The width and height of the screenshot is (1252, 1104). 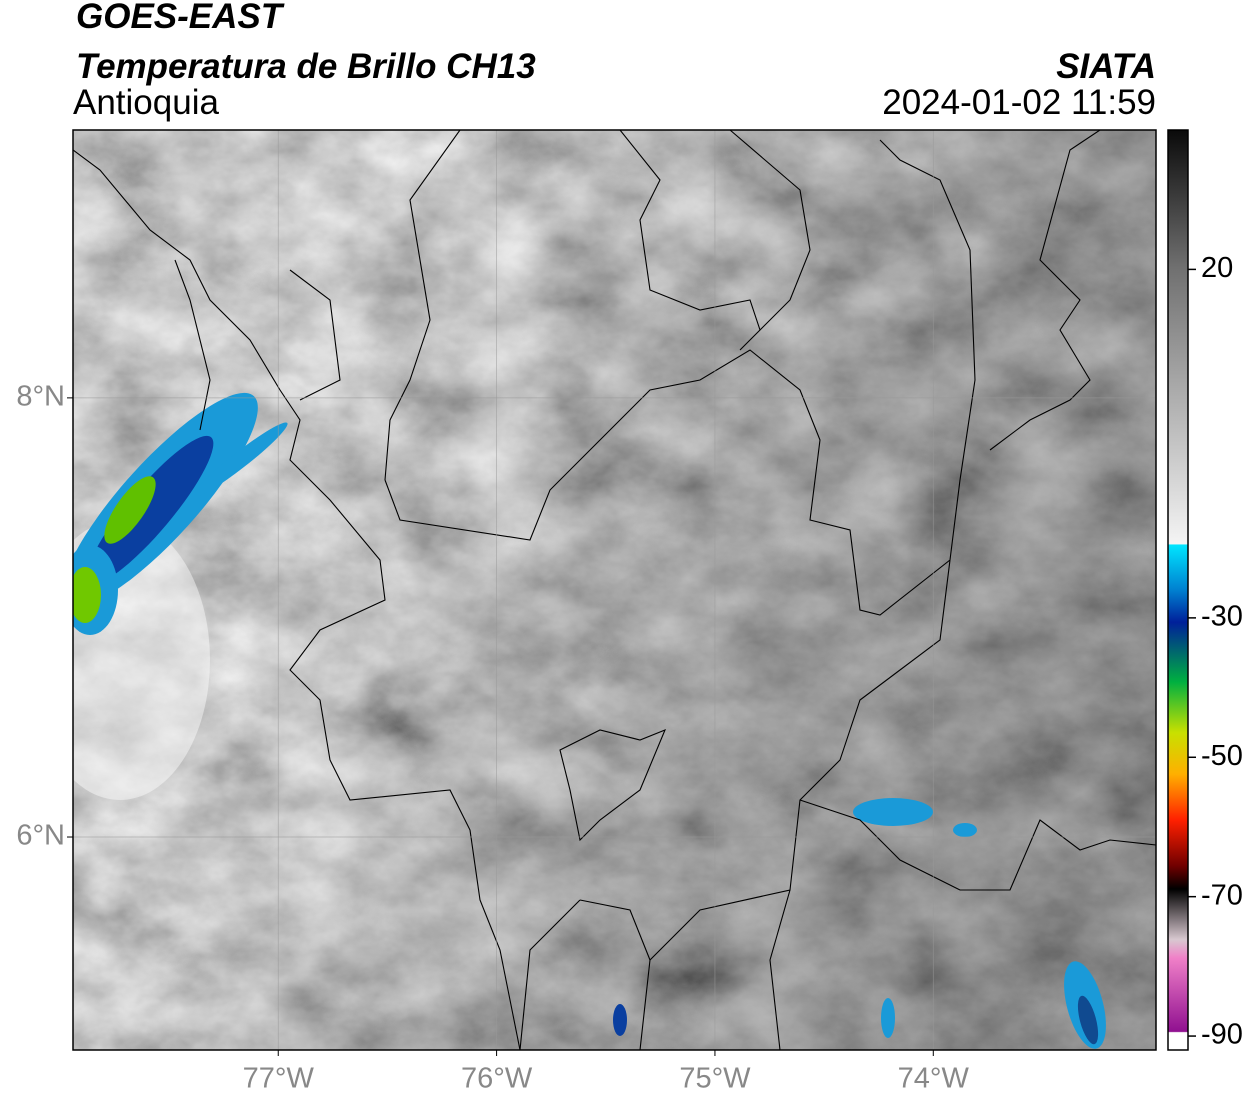 What do you see at coordinates (715, 1079) in the screenshot?
I see `x-tick-label: 75°W` at bounding box center [715, 1079].